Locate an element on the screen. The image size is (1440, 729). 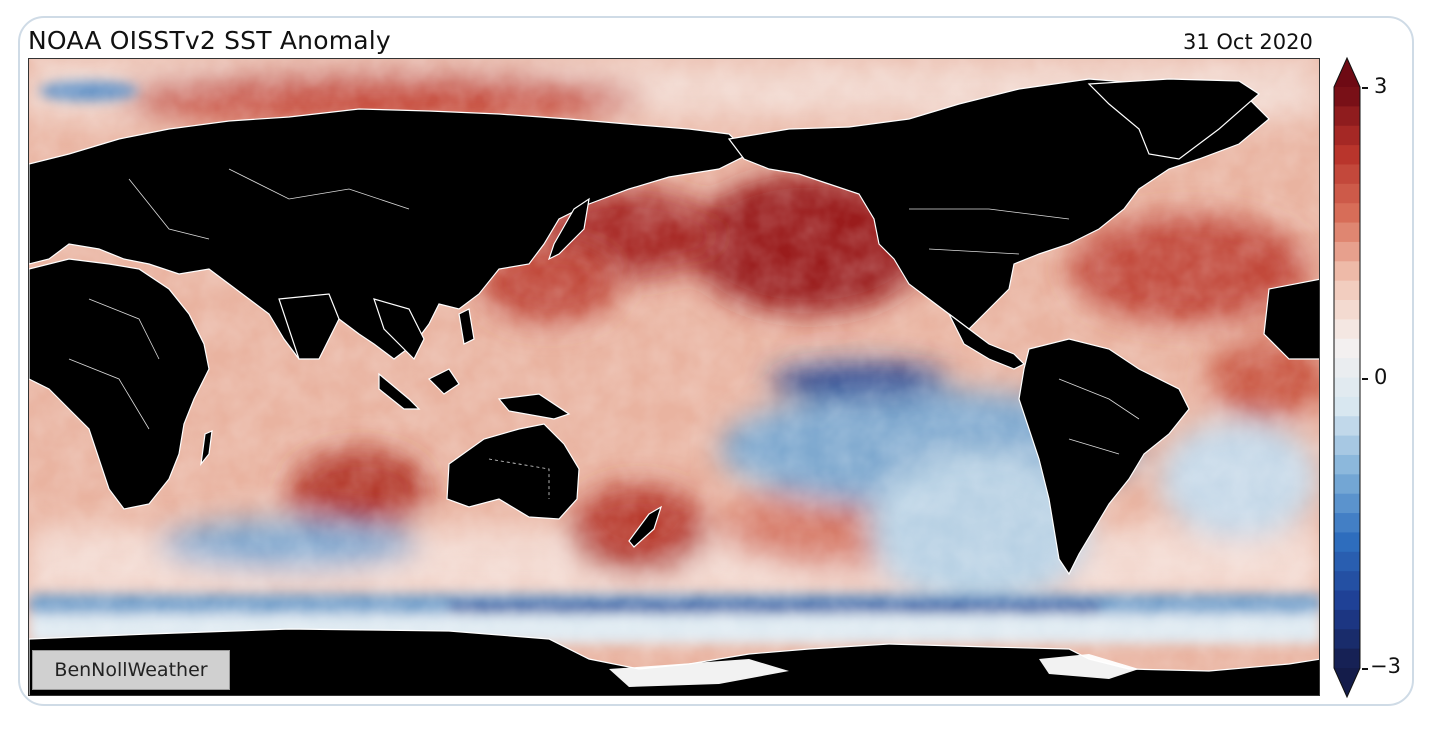
antarctica-land is located at coordinates (674, 661).